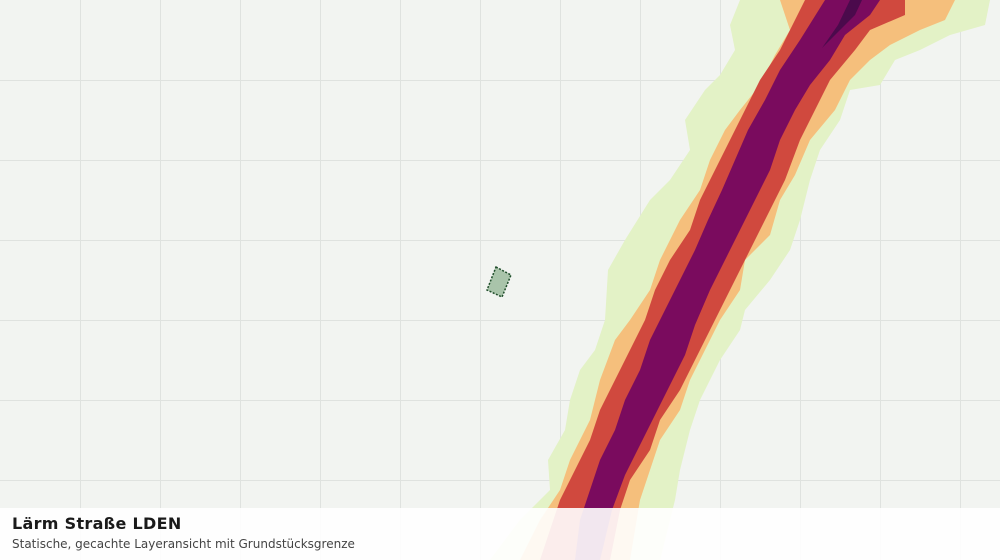  I want to click on layer-title: Lärm Straße LDEN, so click(97, 523).